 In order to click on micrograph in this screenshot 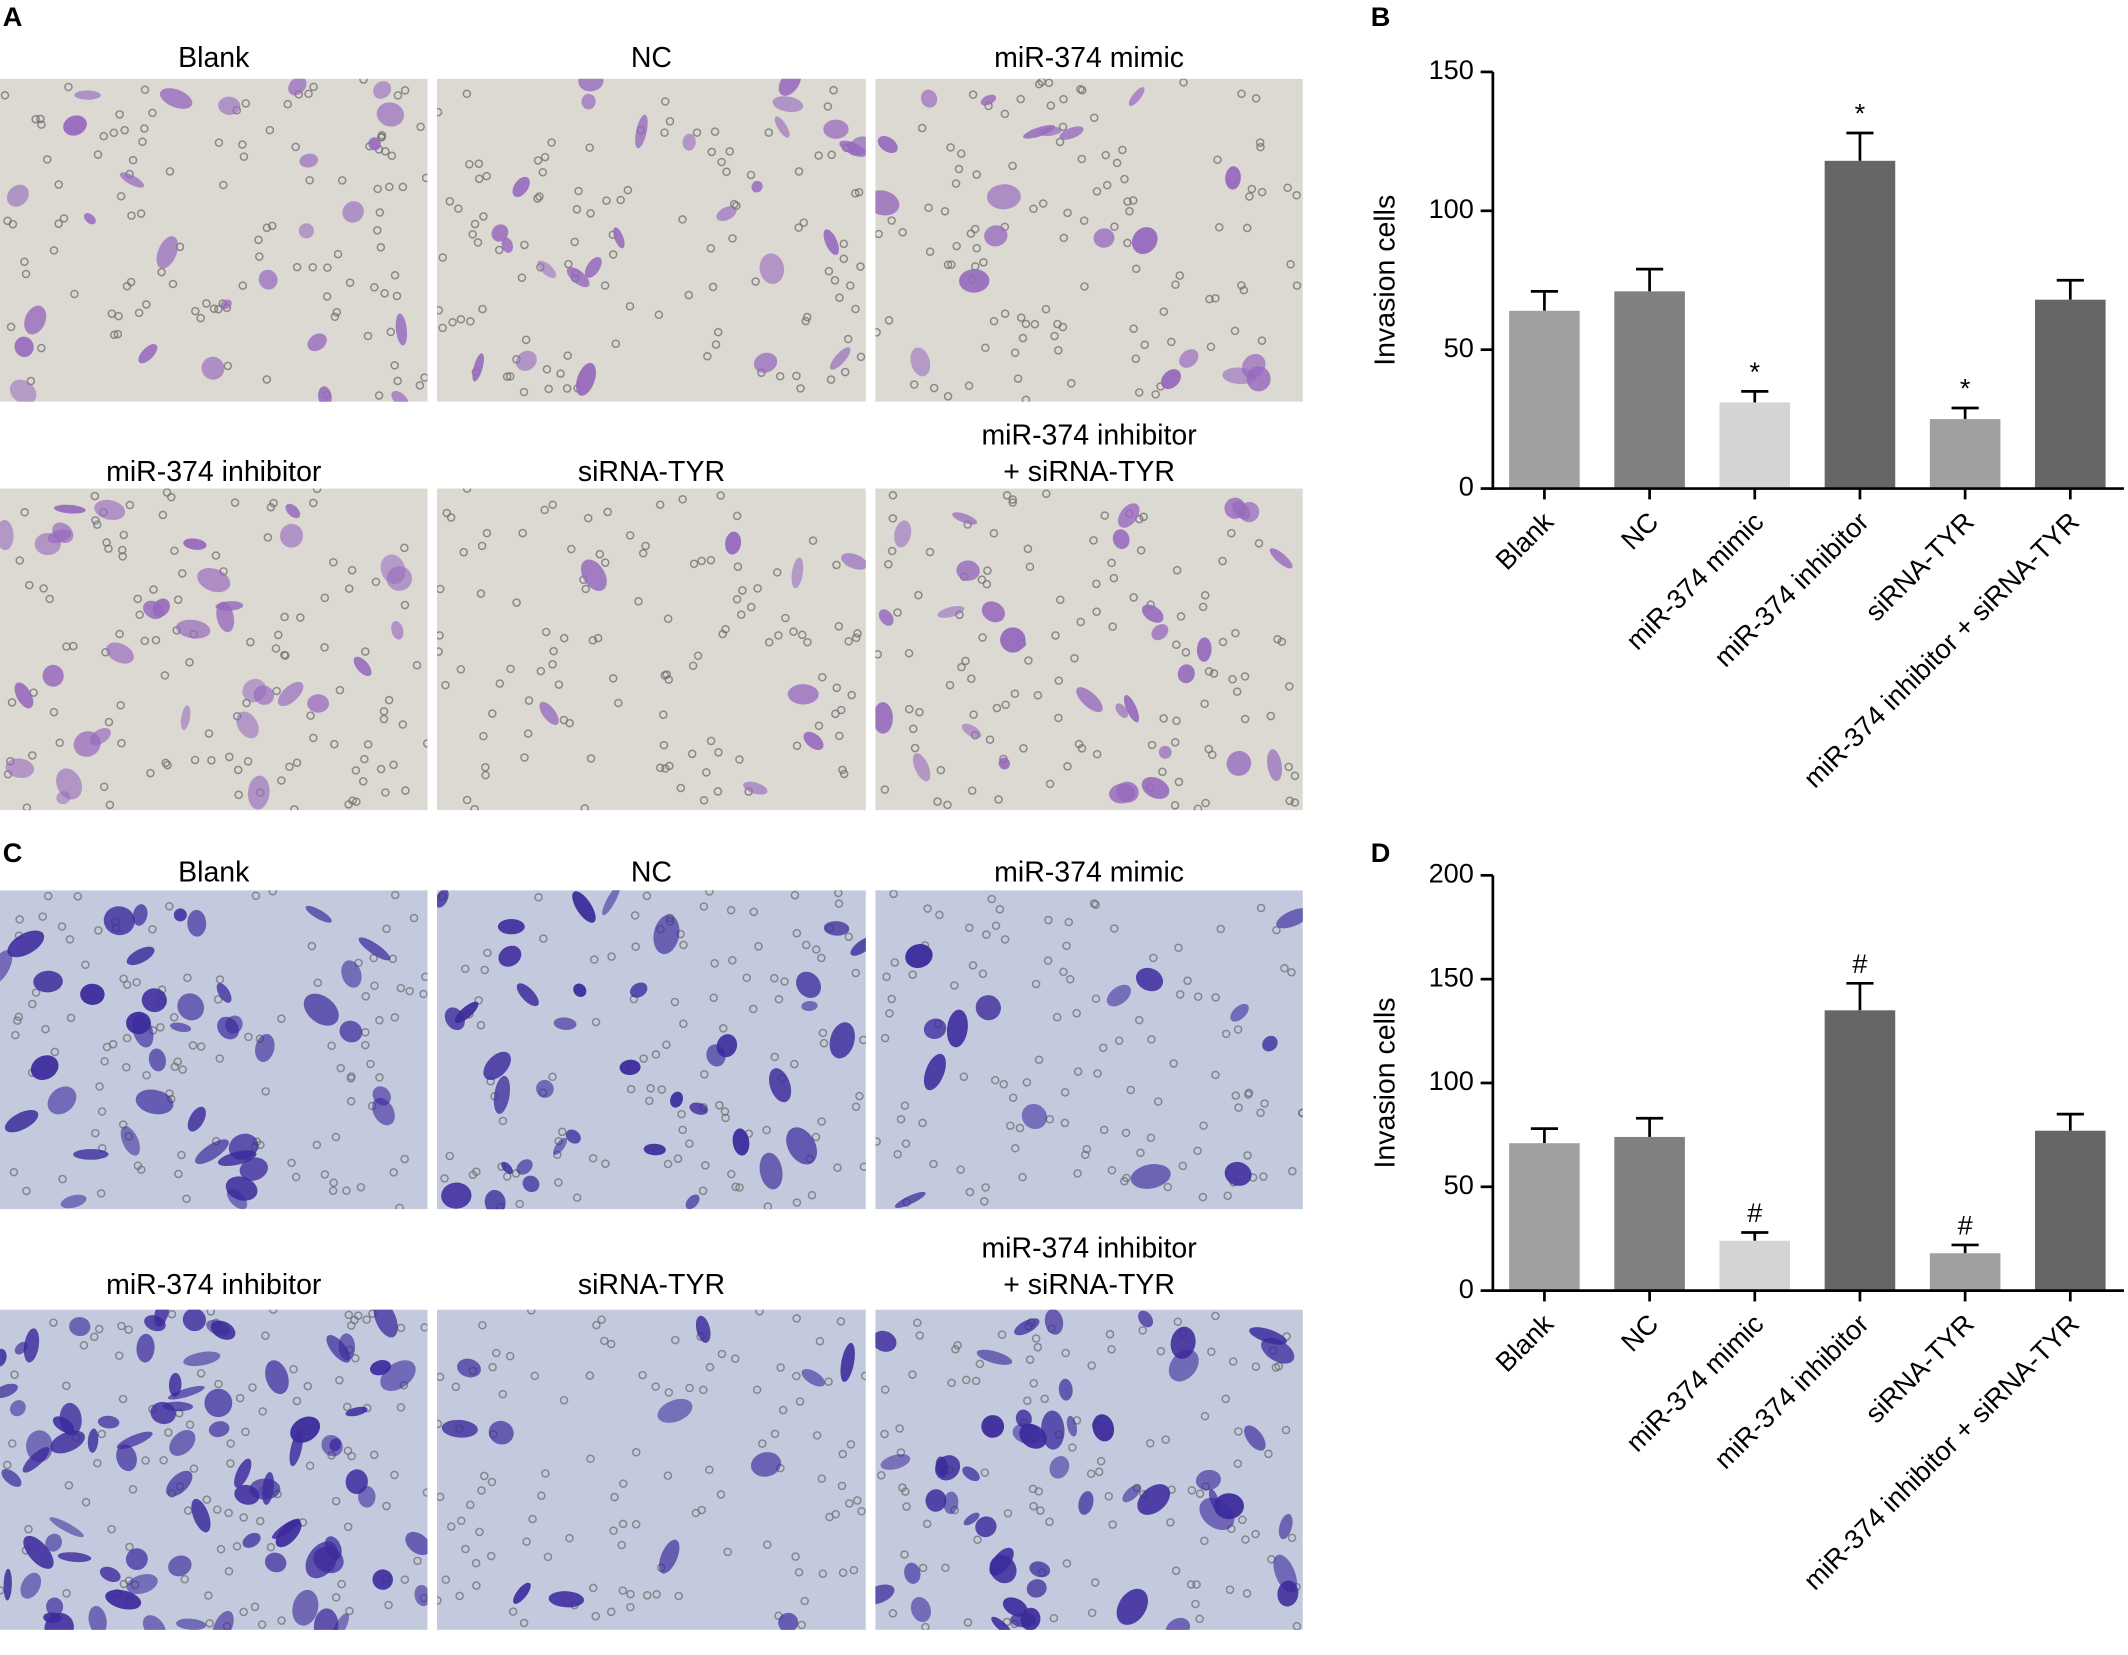, I will do `click(214, 1050)`.